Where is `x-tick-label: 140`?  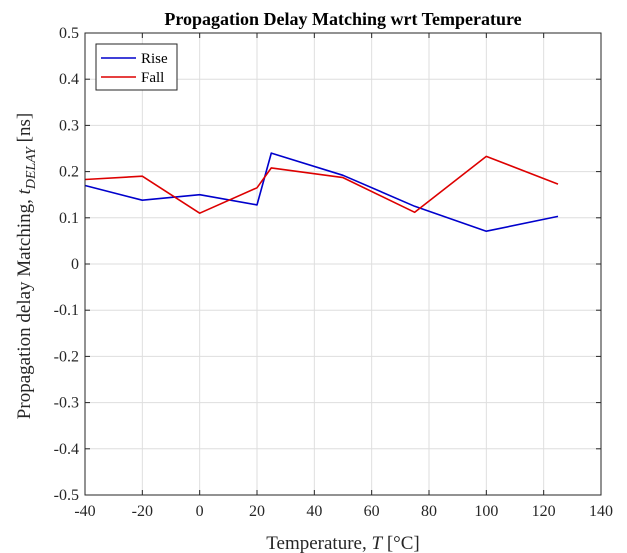
x-tick-label: 140 is located at coordinates (601, 511).